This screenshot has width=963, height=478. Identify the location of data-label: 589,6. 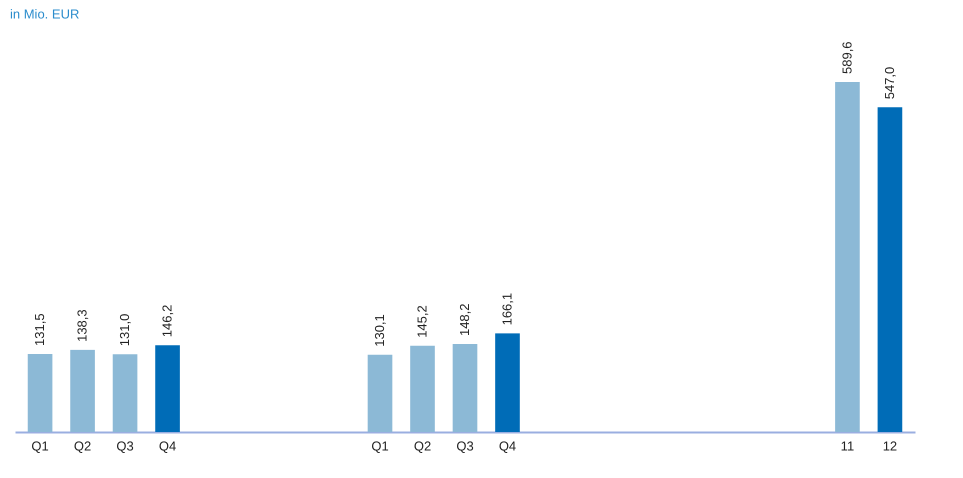
(846, 57).